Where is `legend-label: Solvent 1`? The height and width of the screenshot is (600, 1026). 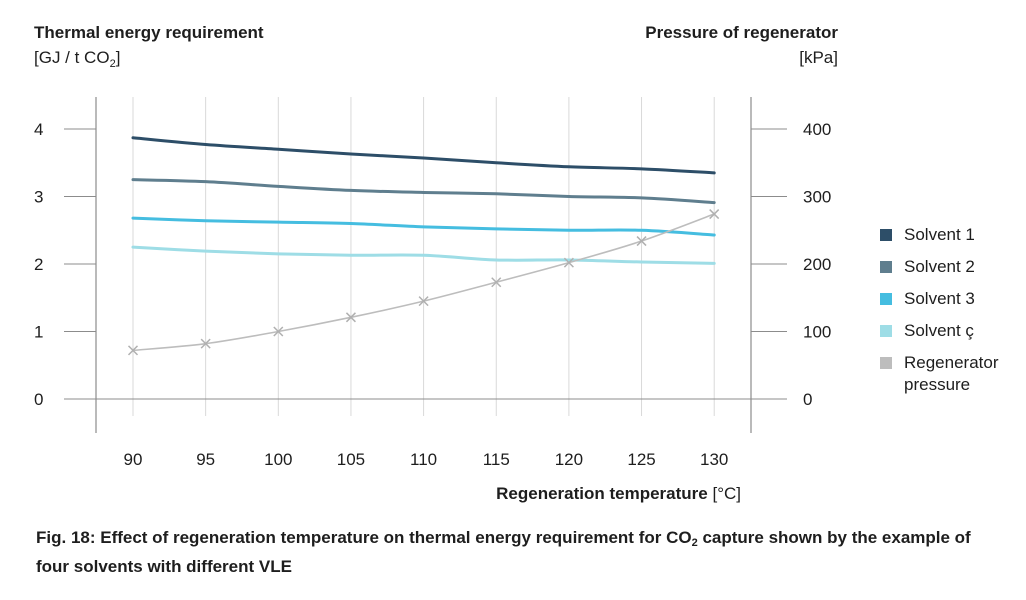
legend-label: Solvent 1 is located at coordinates (939, 234).